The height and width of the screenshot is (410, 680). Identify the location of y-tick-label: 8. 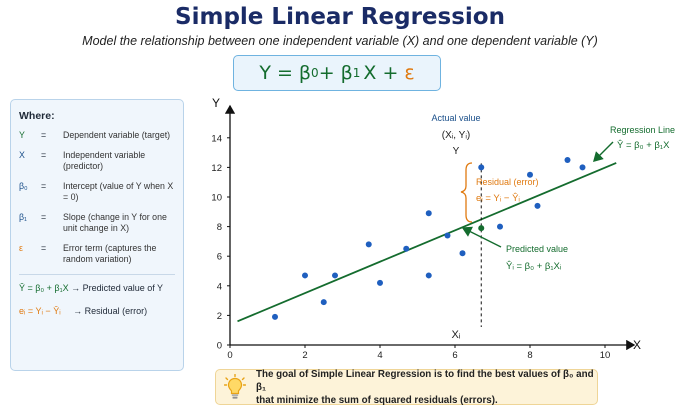
(219, 227).